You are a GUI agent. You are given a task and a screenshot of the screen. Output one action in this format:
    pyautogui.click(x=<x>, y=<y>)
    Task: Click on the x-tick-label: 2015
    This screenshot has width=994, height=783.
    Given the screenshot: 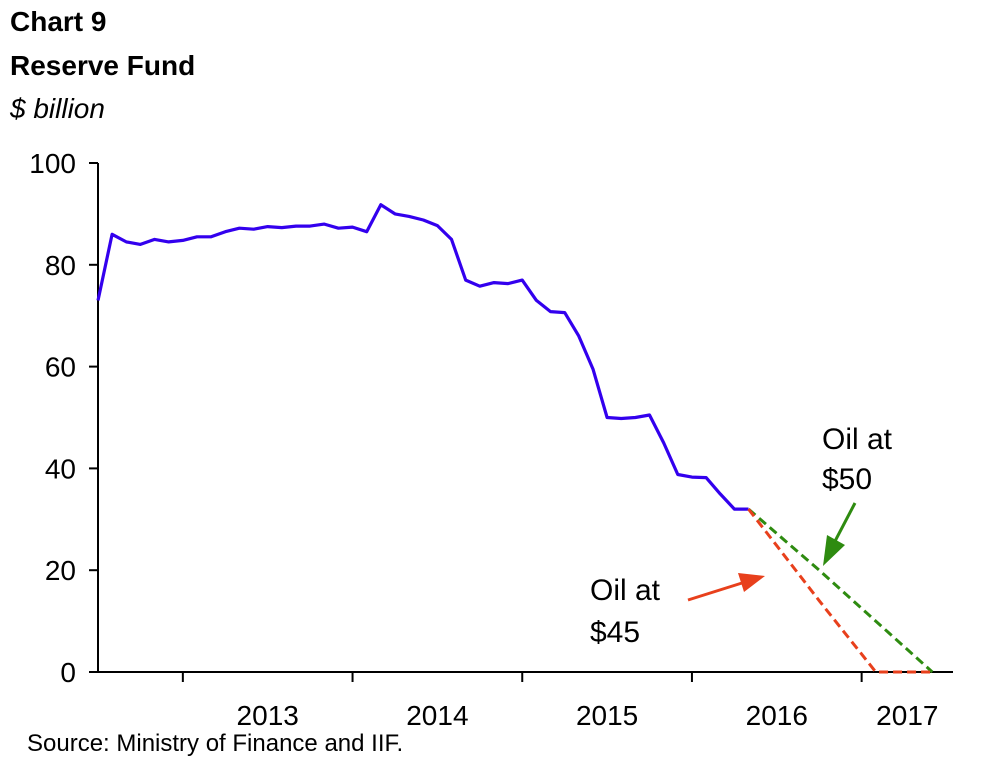 What is the action you would take?
    pyautogui.click(x=607, y=715)
    